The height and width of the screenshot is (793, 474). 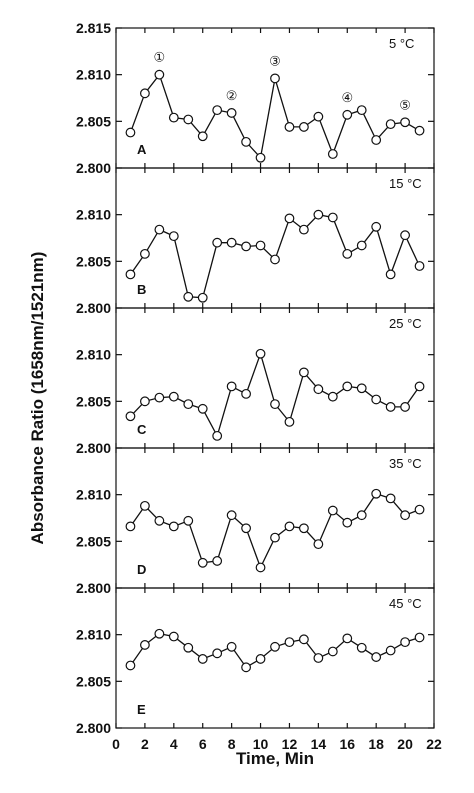 I want to click on panel-label: C, so click(x=142, y=429).